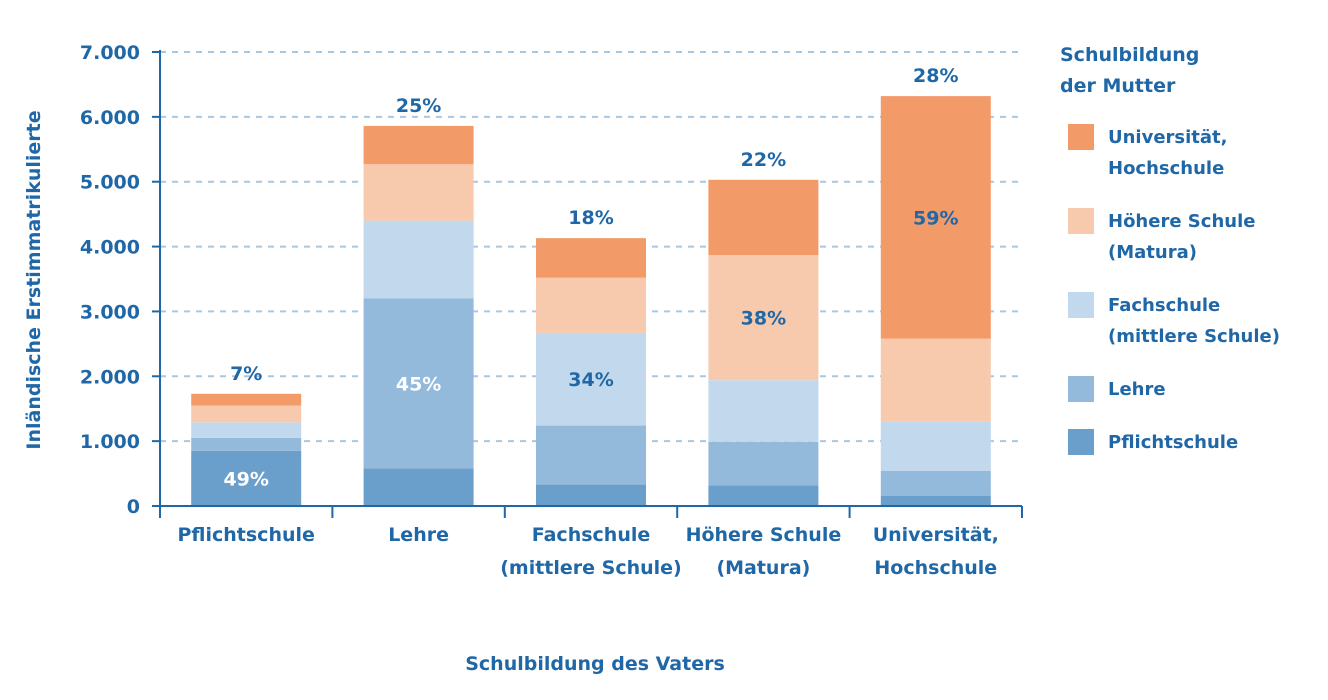  What do you see at coordinates (1181, 237) in the screenshot?
I see `legend-label: Höhere Schule (Matura)` at bounding box center [1181, 237].